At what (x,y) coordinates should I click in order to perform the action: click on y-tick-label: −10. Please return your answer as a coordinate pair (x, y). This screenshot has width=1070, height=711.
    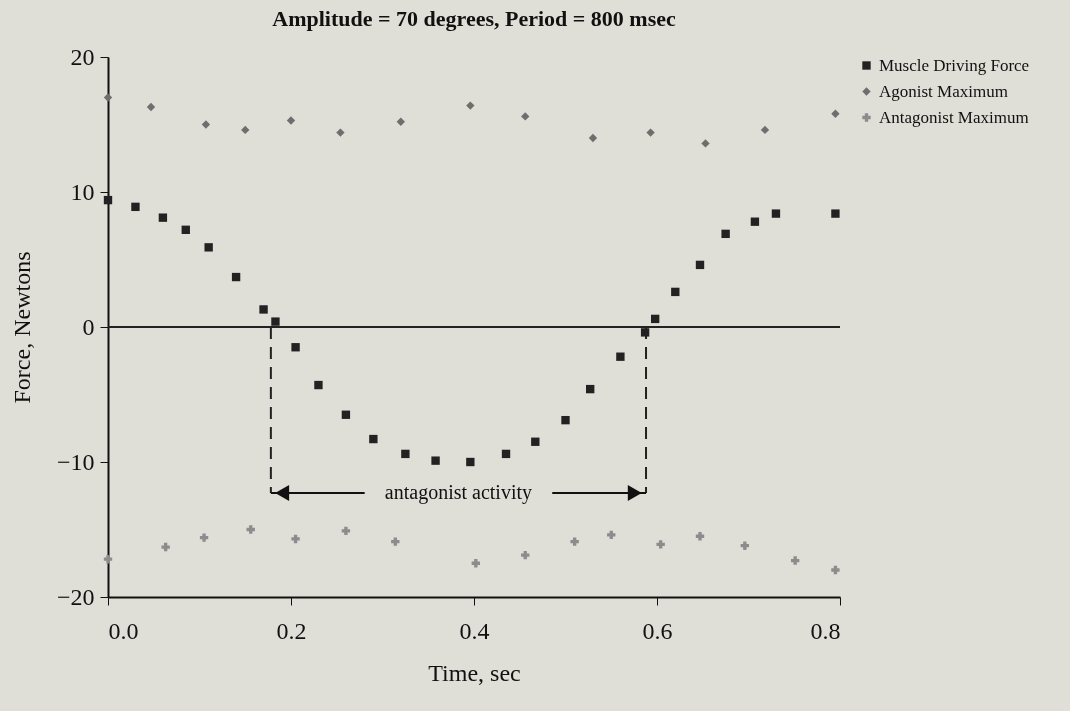
    Looking at the image, I should click on (75, 461).